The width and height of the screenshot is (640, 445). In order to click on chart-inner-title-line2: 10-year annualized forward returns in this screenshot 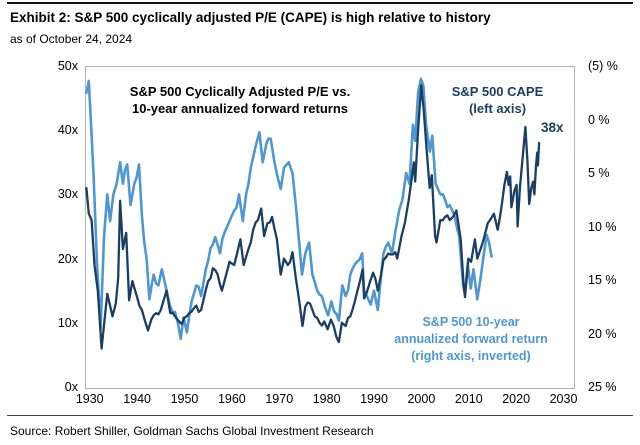, I will do `click(239, 108)`.